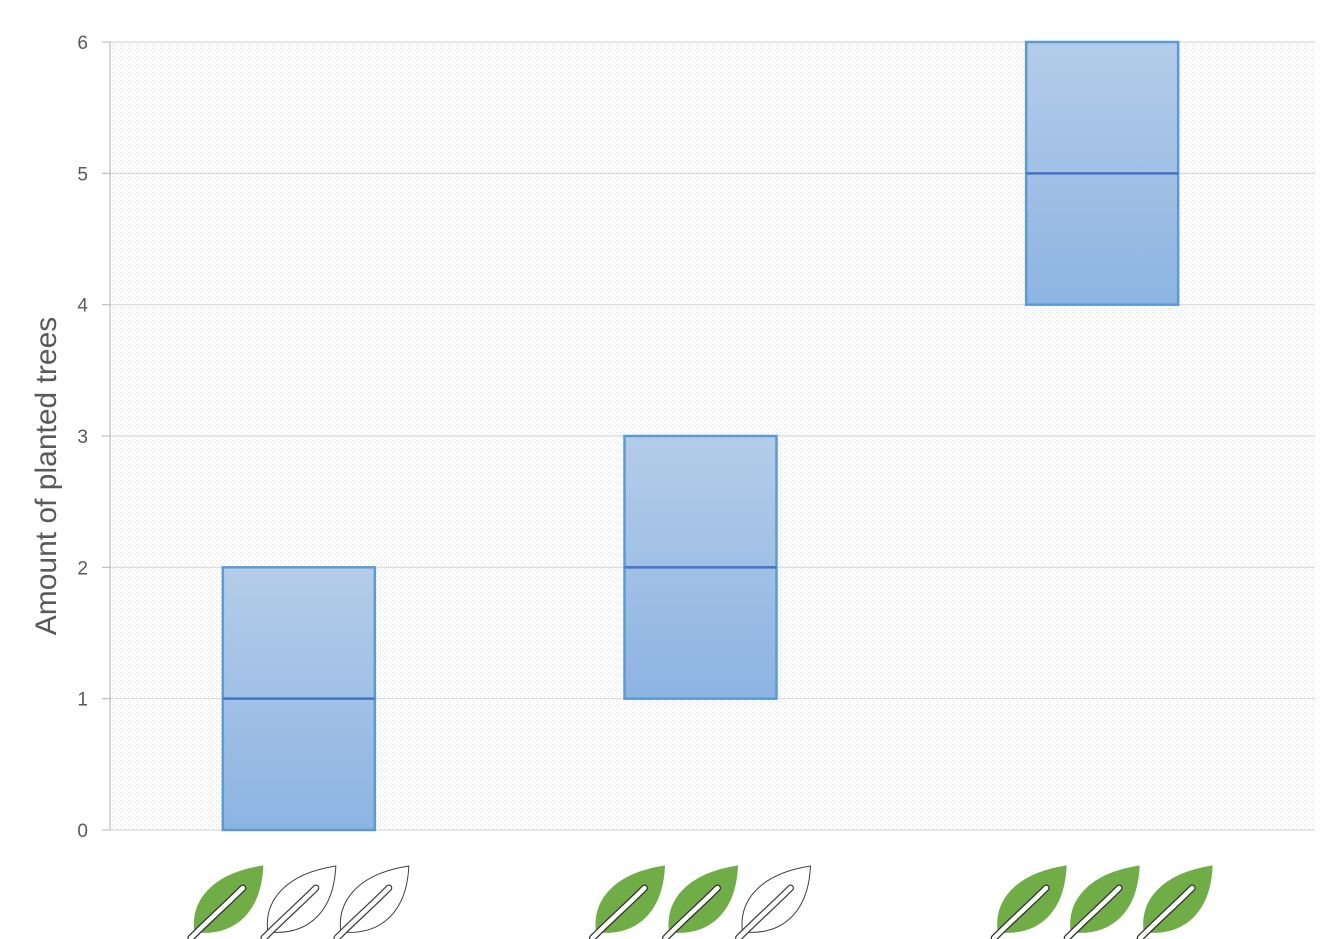 Image resolution: width=1334 pixels, height=939 pixels. Describe the element at coordinates (82, 437) in the screenshot. I see `y-tick-label: 3` at that location.